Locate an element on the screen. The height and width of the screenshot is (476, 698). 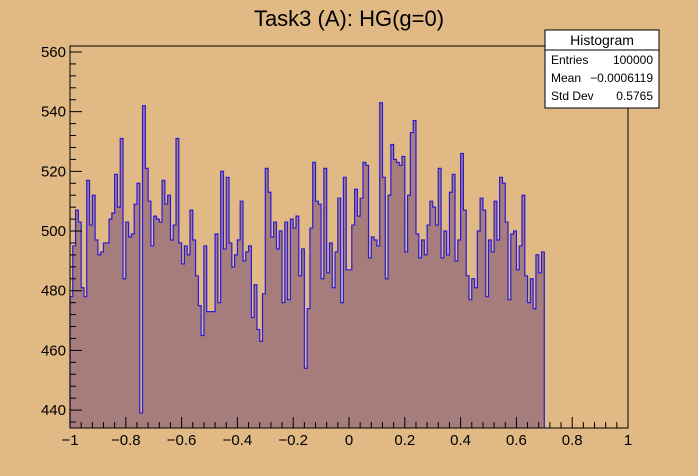
stat-entries-label: Entries is located at coordinates (569, 60).